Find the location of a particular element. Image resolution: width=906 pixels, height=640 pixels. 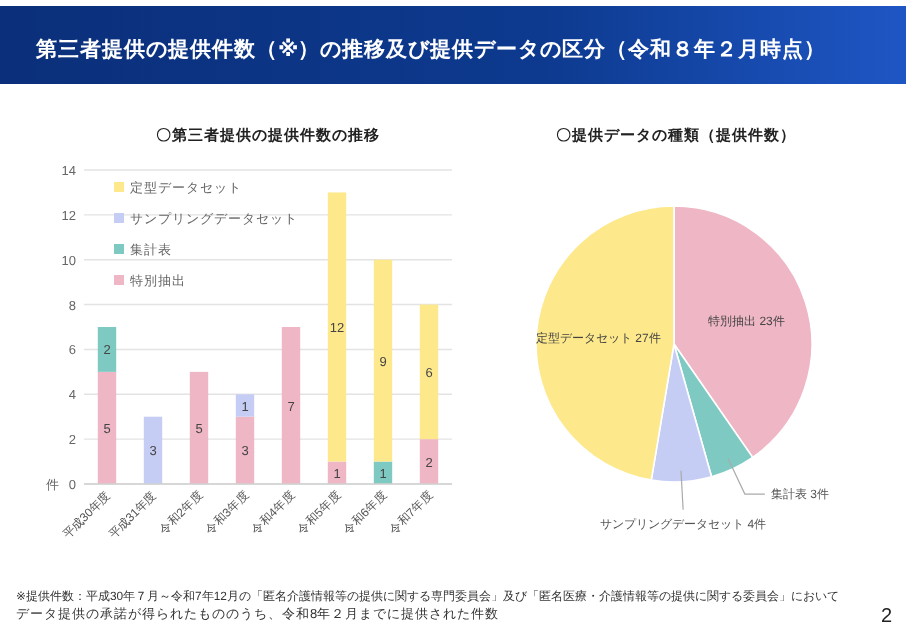

text: 第三者提供の提供件数（※）の推移及び提供データの区分（令和８年２月時点） is located at coordinates (430, 49).